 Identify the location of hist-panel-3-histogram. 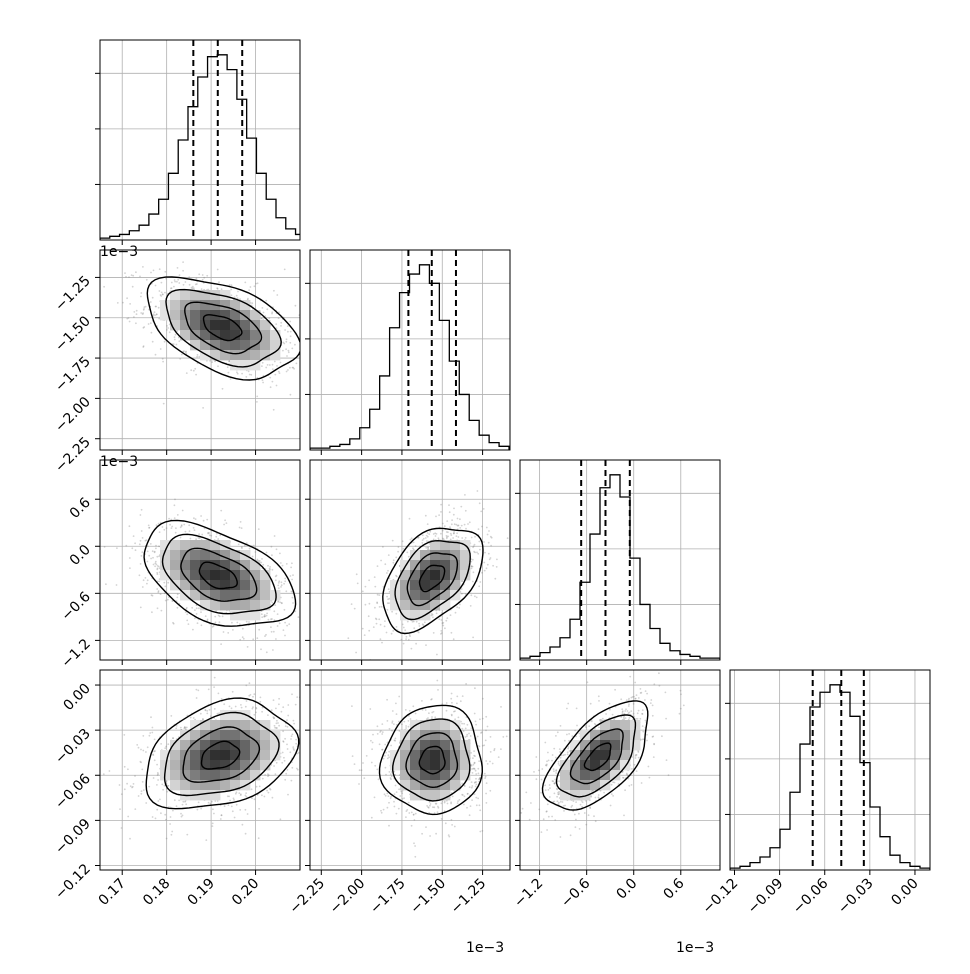
(830, 777).